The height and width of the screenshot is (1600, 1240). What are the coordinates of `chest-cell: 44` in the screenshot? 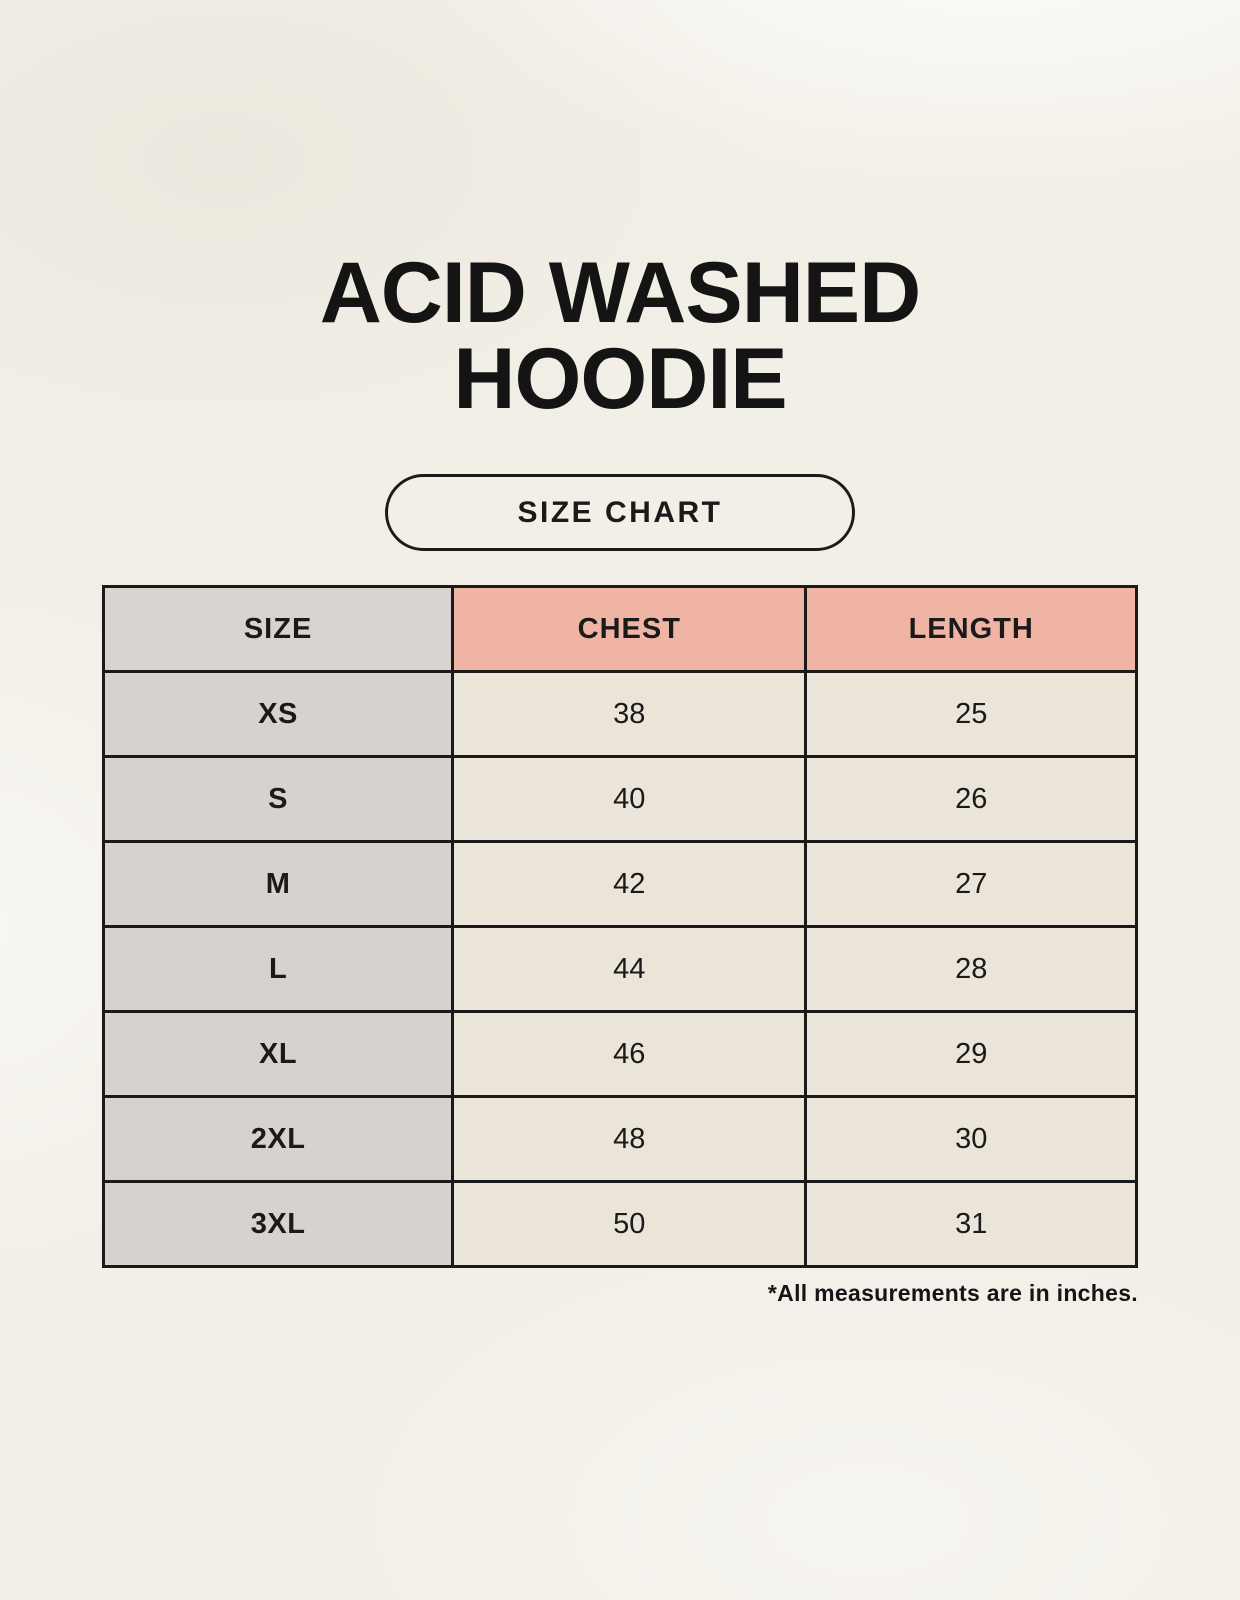 It's located at (629, 969).